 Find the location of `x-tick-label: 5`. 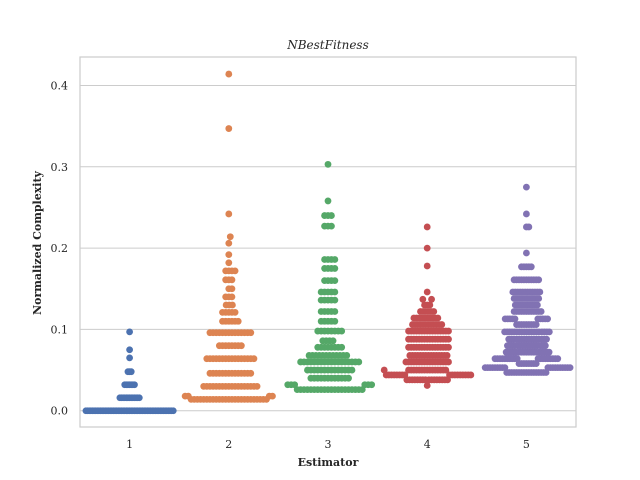

x-tick-label: 5 is located at coordinates (526, 444).